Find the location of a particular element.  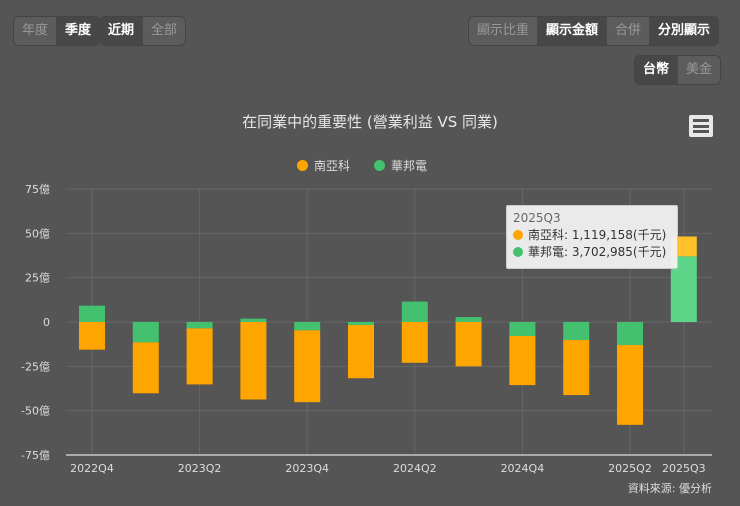

x-tick-label: 2024Q2 is located at coordinates (415, 468).